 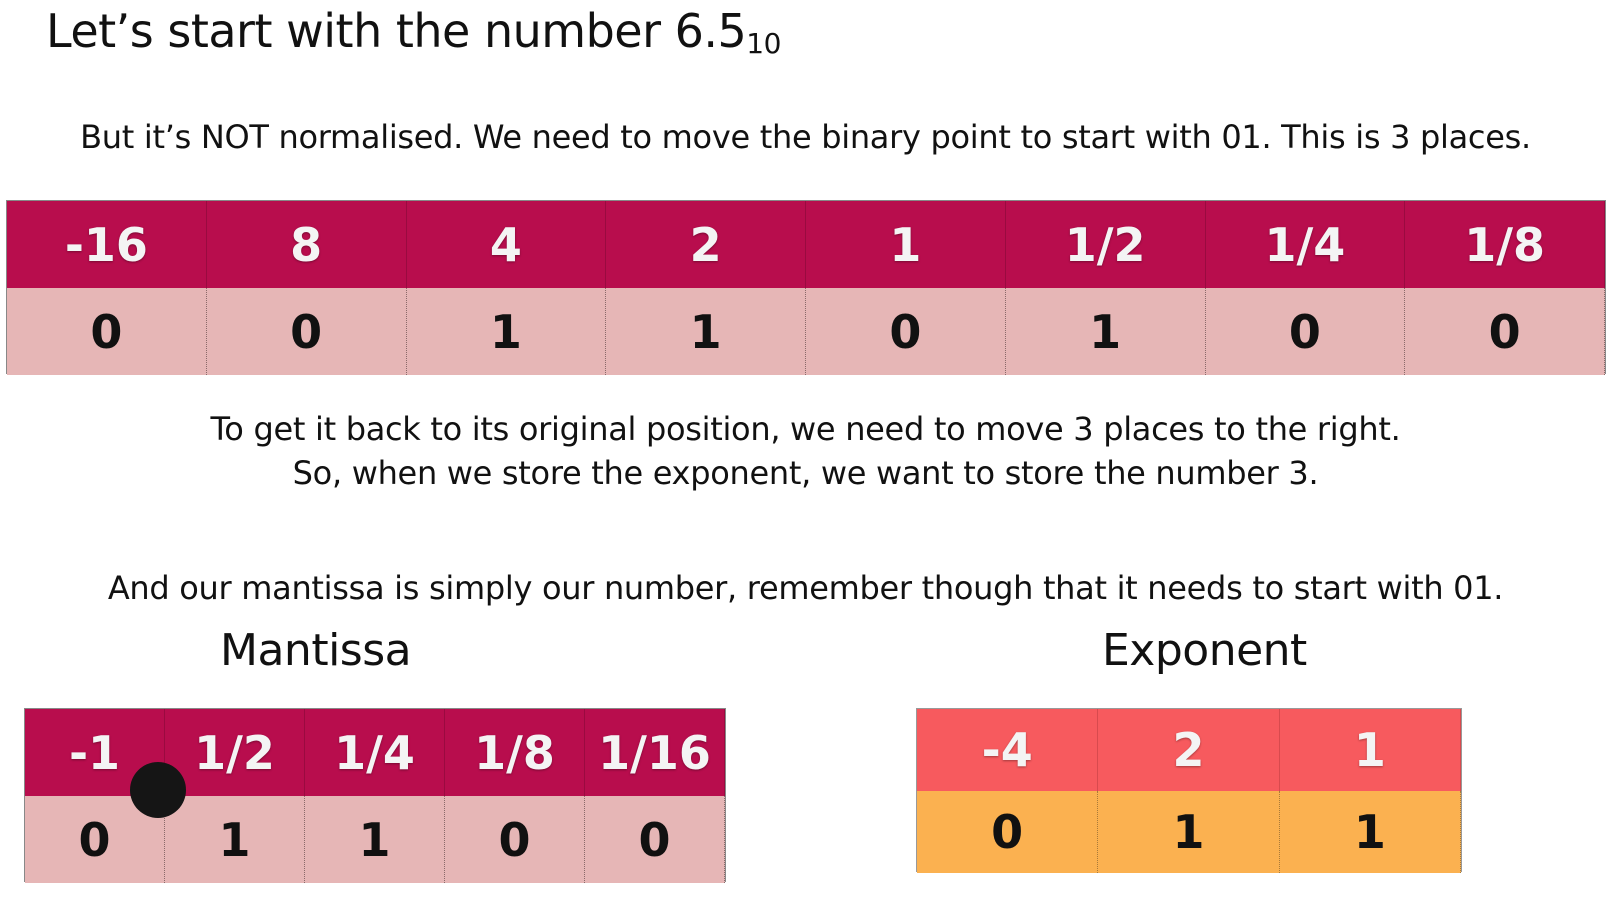 What do you see at coordinates (396, 31) in the screenshot?
I see `title-text: Let’s start with the number 6.5` at bounding box center [396, 31].